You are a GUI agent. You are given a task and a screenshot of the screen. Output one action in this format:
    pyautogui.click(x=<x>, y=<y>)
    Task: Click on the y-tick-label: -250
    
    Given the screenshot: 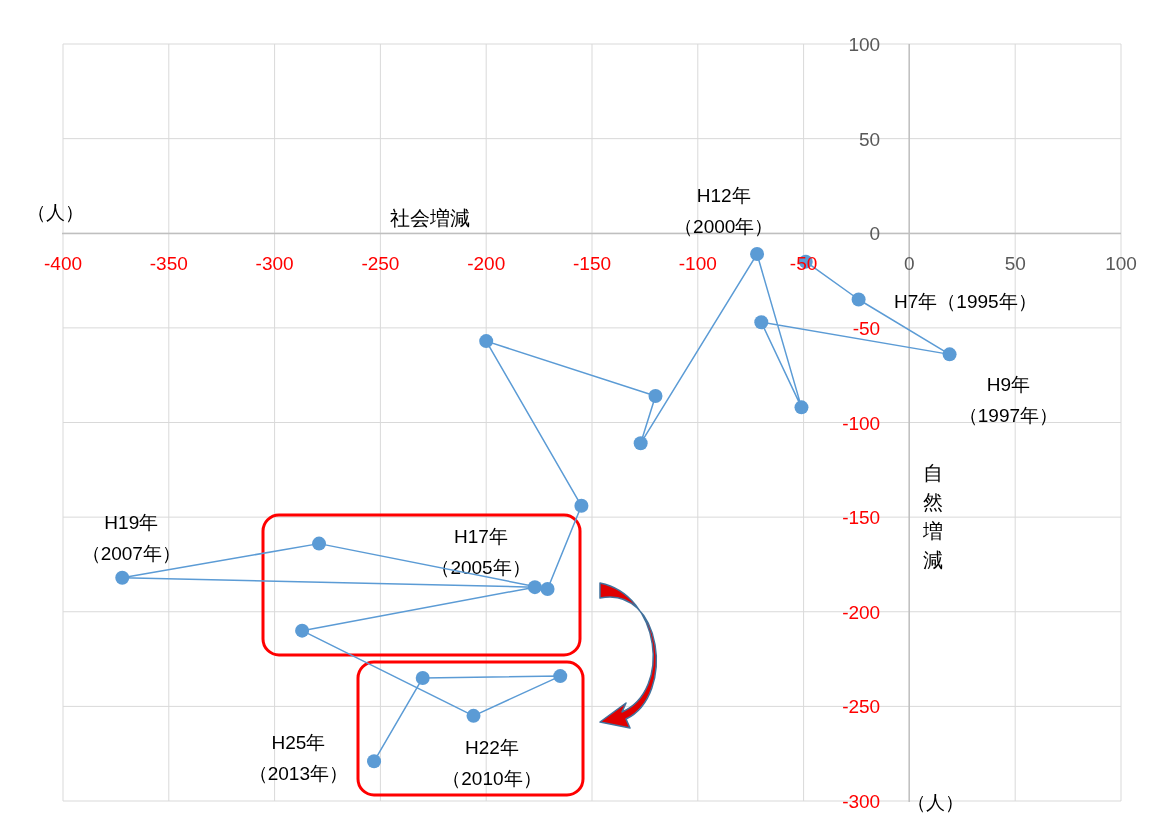 What is the action you would take?
    pyautogui.click(x=861, y=707)
    